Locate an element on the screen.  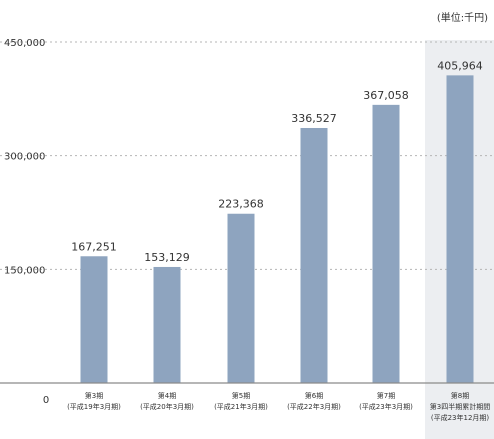
bar-value-label: 405,964 is located at coordinates (460, 65).